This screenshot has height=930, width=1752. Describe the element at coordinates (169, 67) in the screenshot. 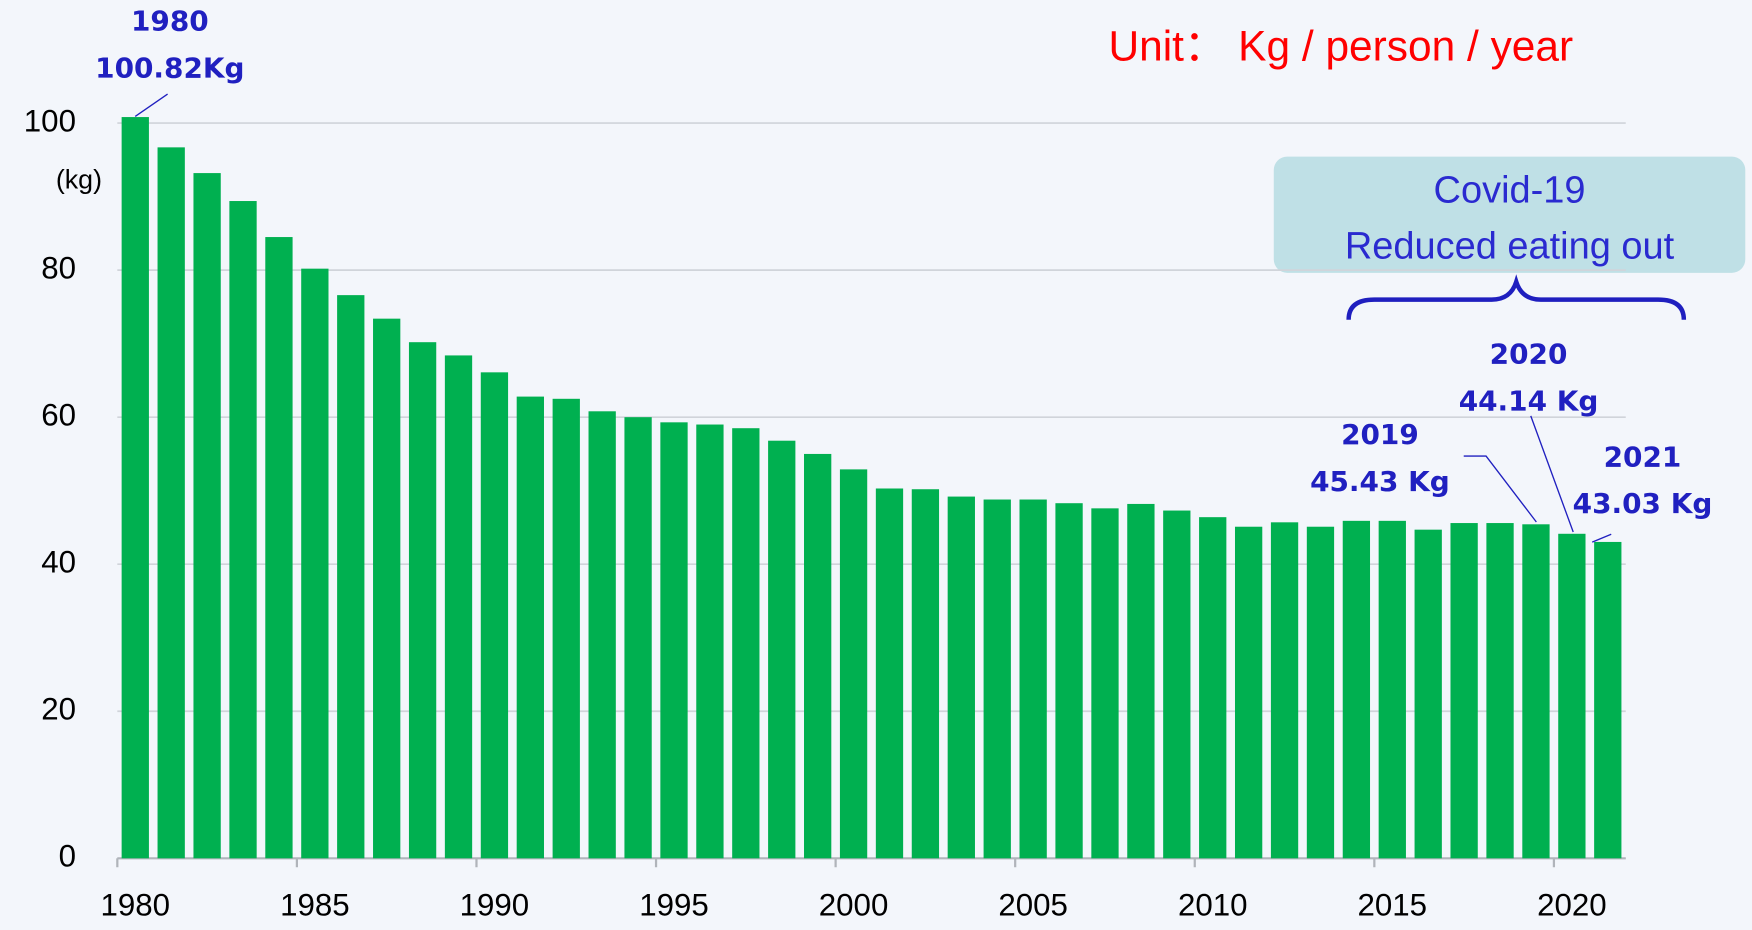

I see `value-label: 100.82Kg` at that location.